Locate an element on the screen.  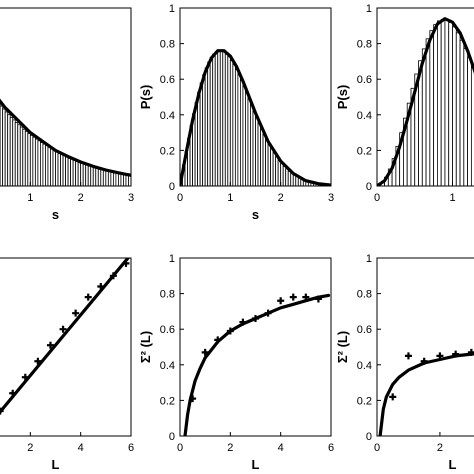
panel-3: 01200.20.40.60.81P(s) is located at coordinates (404, 103).